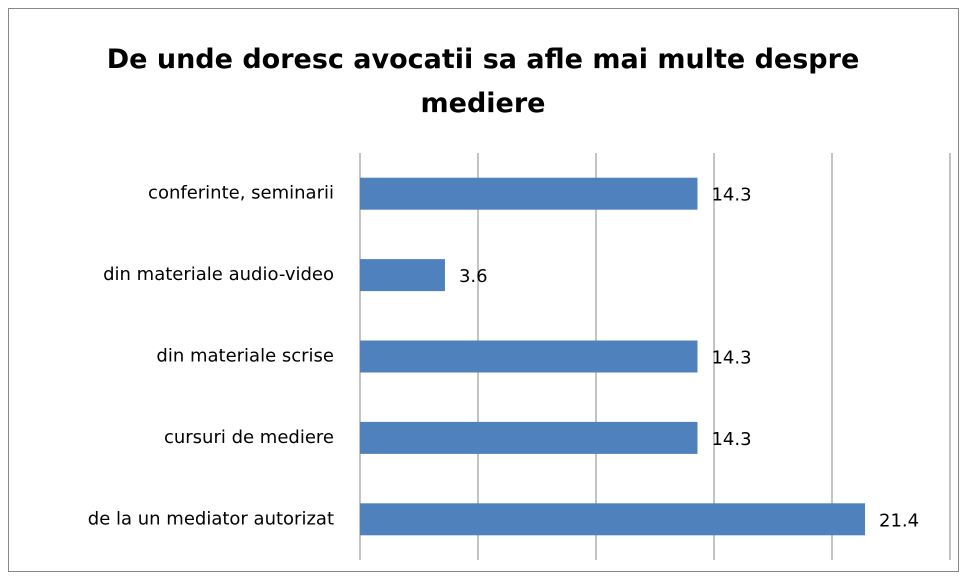  I want to click on y-tick-label: din materiale scrise, so click(245, 356).